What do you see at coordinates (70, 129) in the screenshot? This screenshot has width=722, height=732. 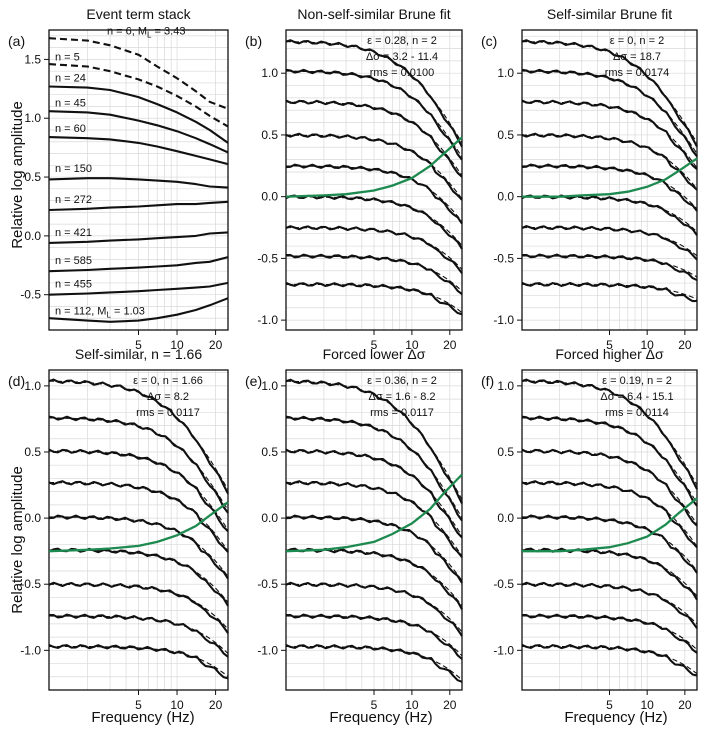 I see `series-label: n = 60` at bounding box center [70, 129].